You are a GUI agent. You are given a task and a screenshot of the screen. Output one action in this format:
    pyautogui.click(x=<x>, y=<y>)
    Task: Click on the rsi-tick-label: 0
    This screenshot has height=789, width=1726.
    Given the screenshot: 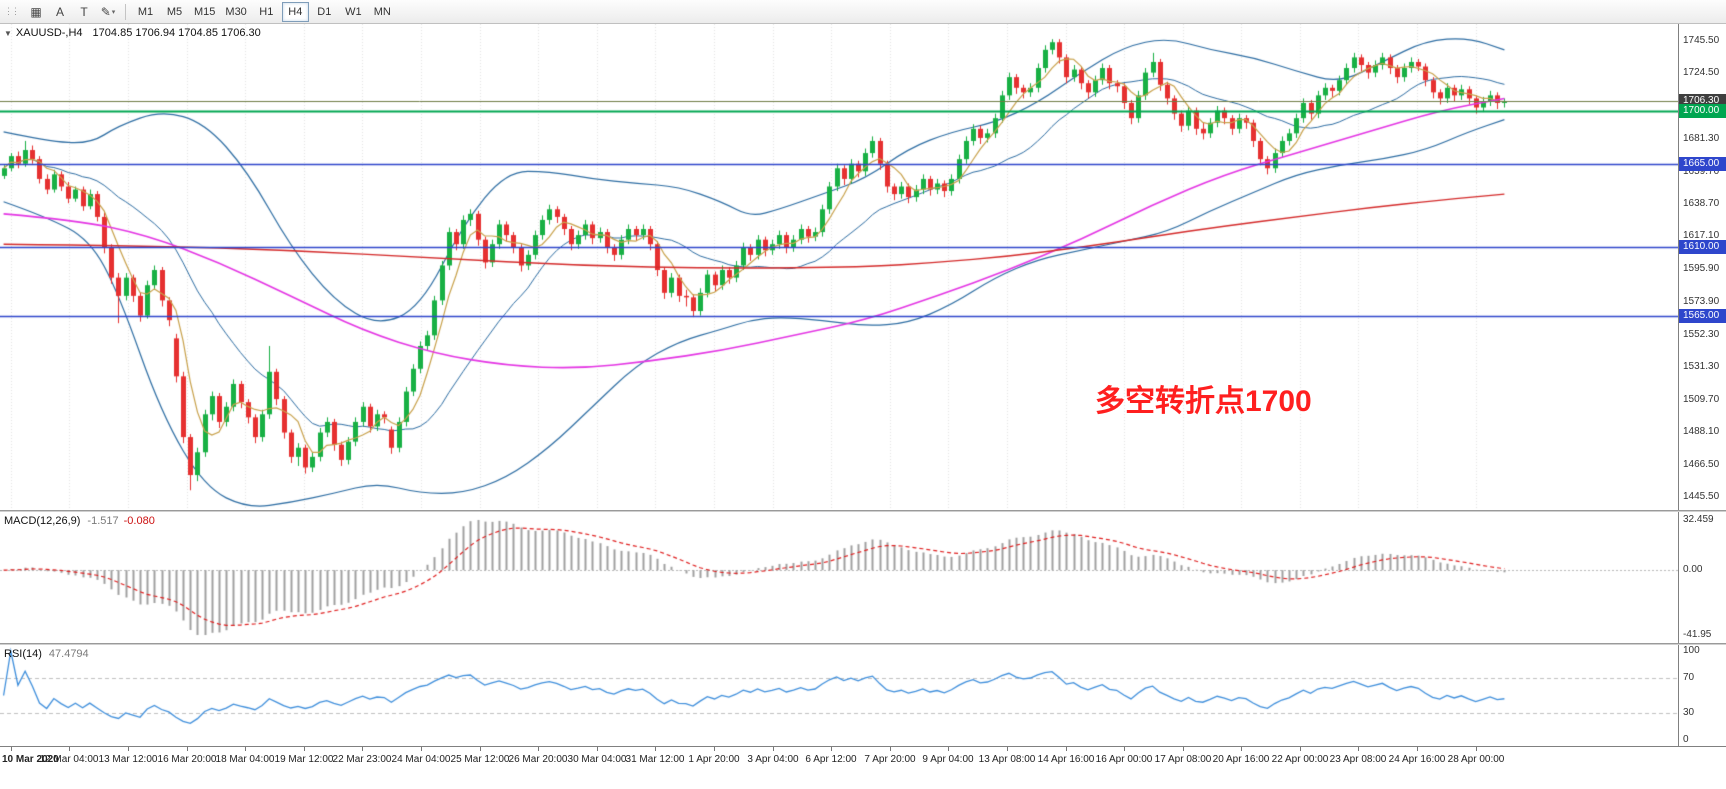 What is the action you would take?
    pyautogui.click(x=1686, y=739)
    